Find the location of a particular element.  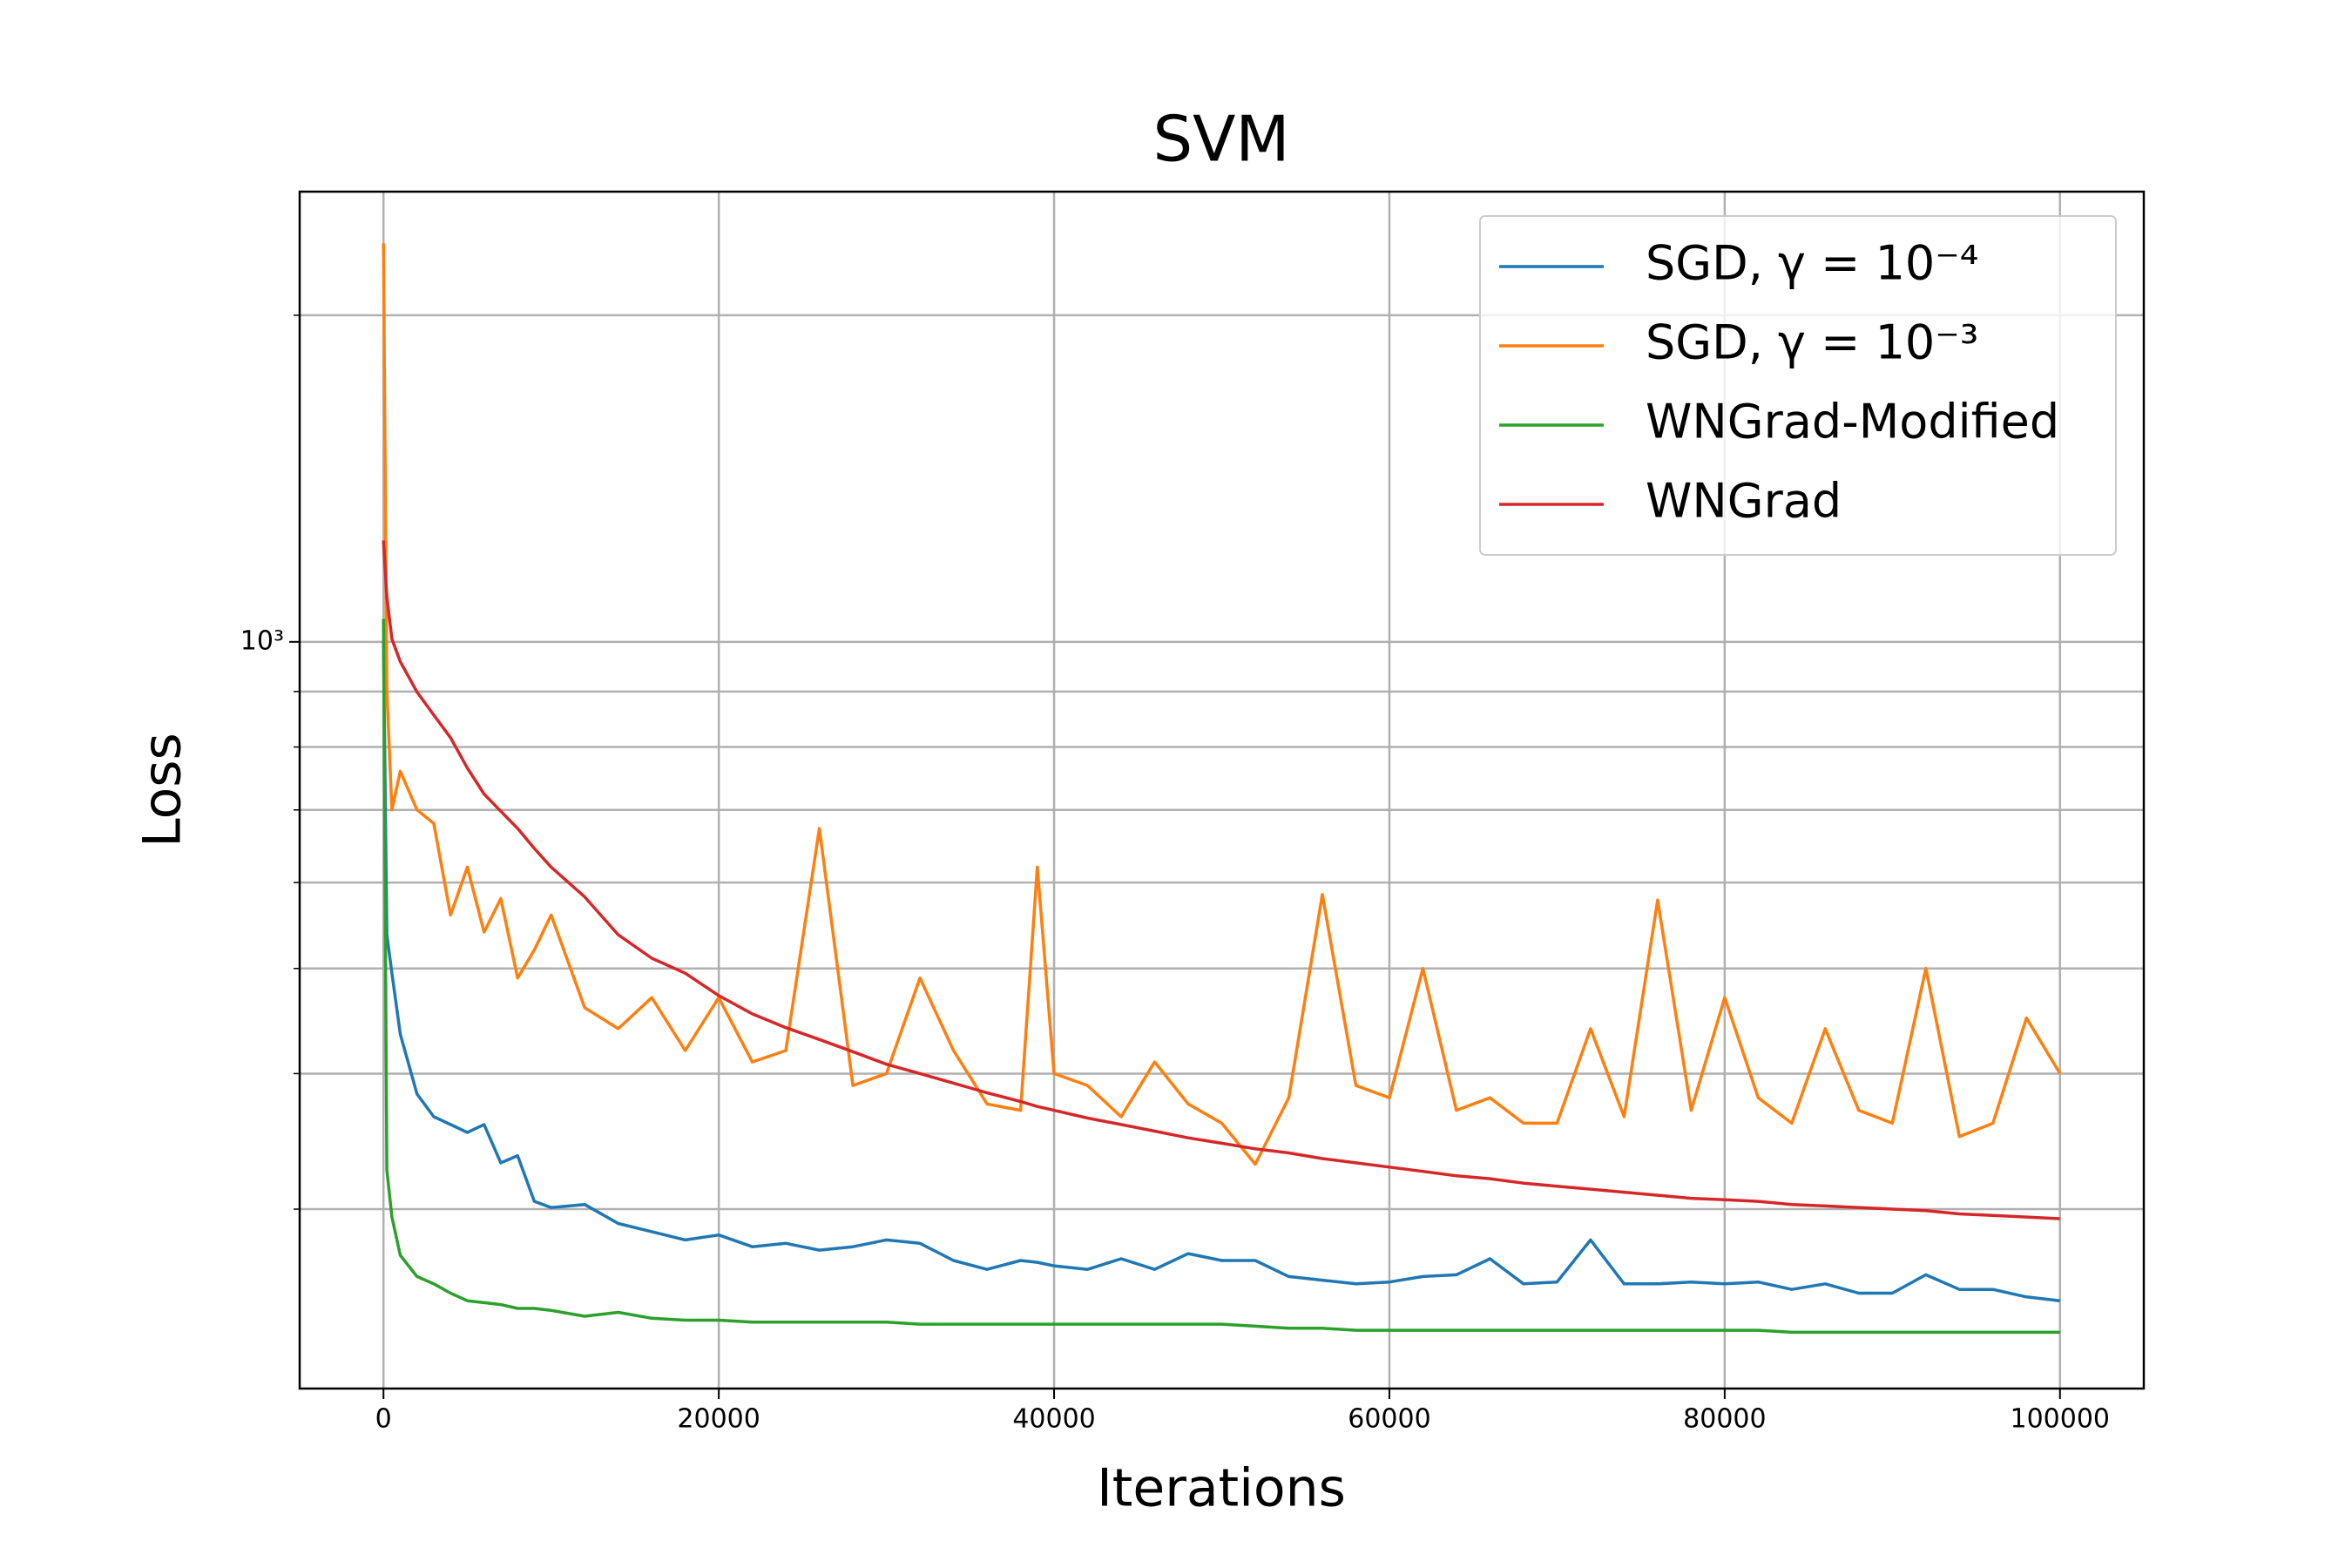

legend-label: WNGrad-Modified is located at coordinates (1852, 422).